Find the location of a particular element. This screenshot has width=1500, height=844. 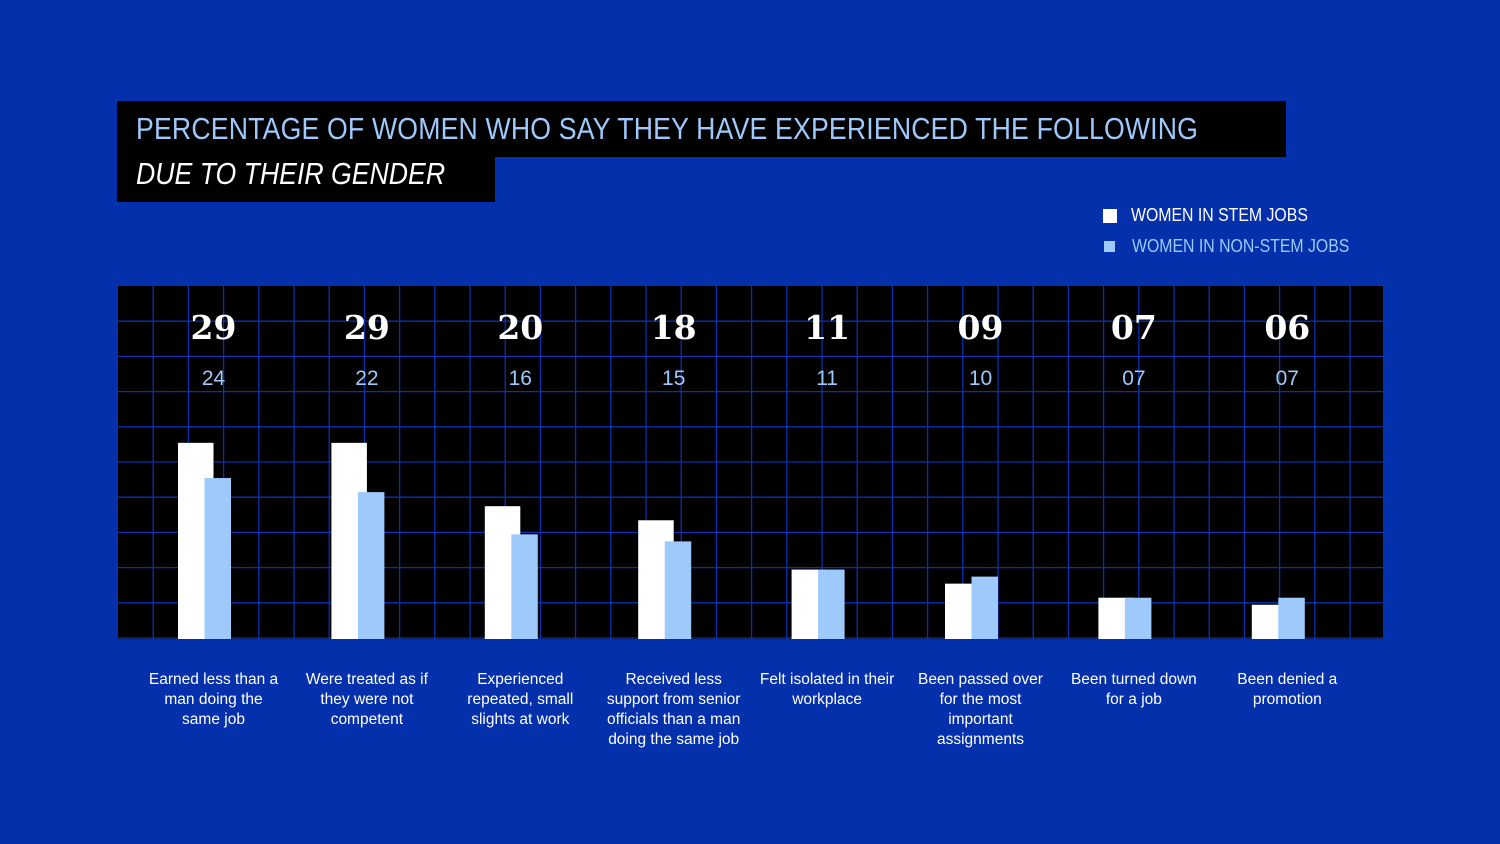

value-label-stem: 18 is located at coordinates (674, 327).